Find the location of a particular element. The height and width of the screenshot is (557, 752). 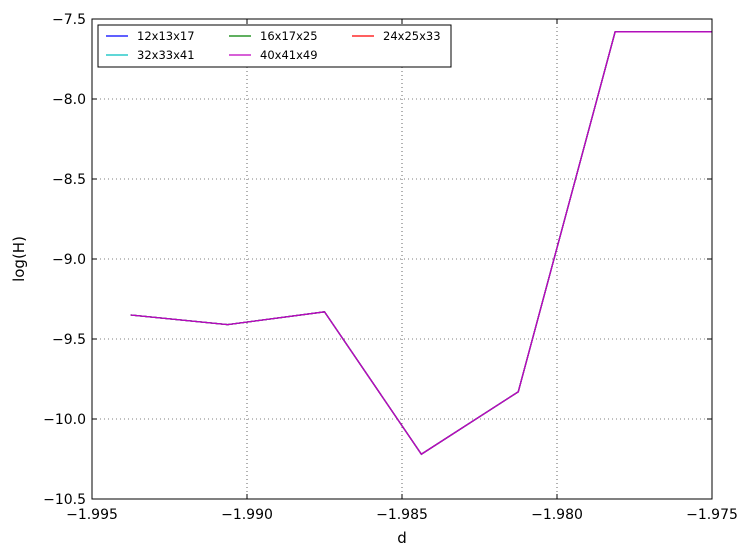

legend-label: 16x17x25 is located at coordinates (289, 36).